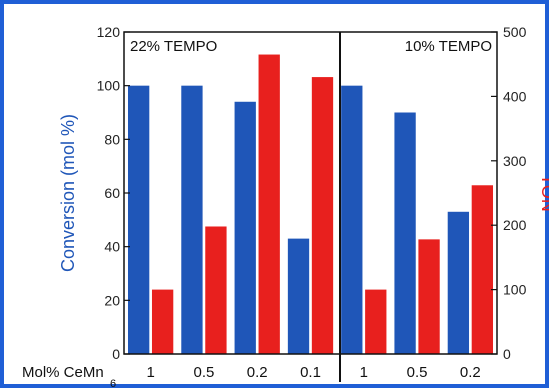  I want to click on category-labels: 1 0.5 0.2 0.1 1 0.5 0.2, so click(313, 372).